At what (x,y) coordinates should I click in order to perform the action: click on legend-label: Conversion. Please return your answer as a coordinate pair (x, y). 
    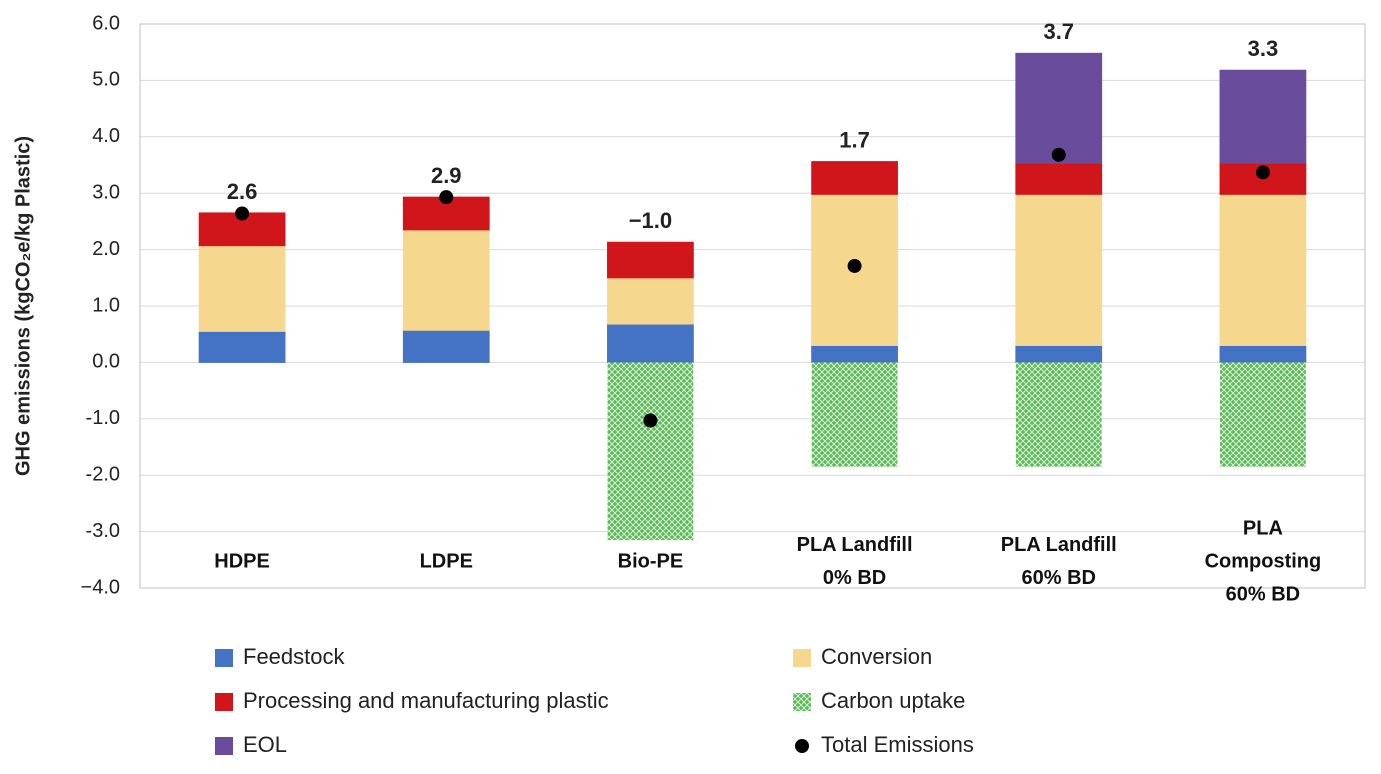
    Looking at the image, I should click on (876, 656).